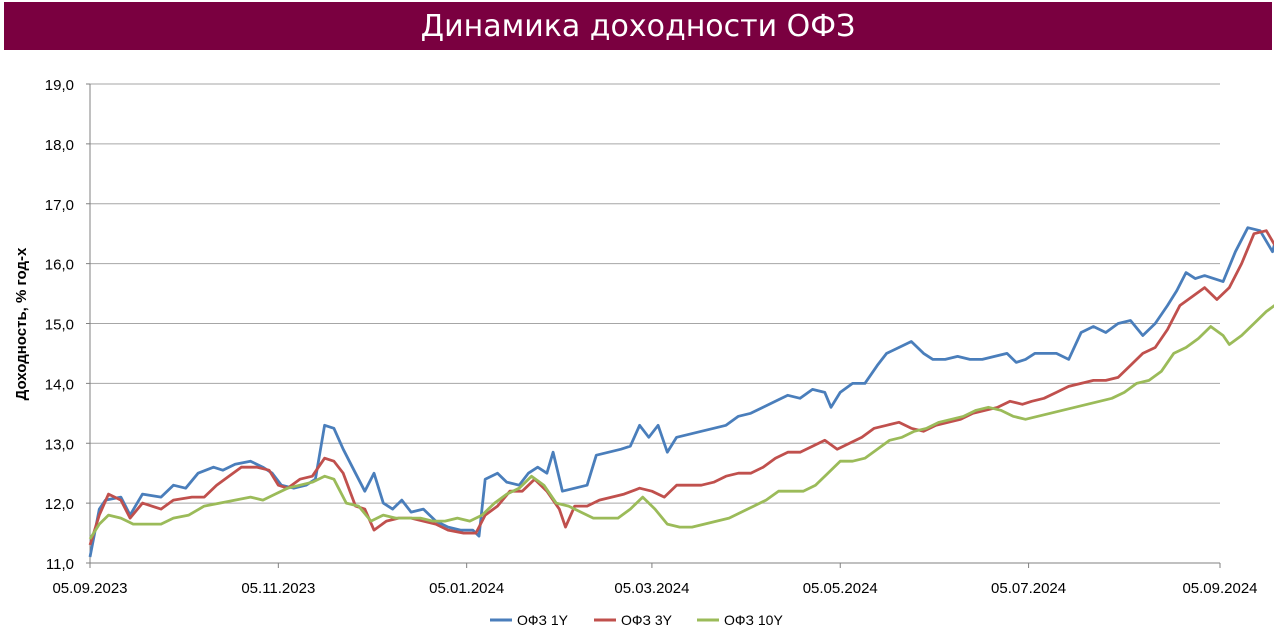  I want to click on x-tick-label: 05.09.2024, so click(1219, 588).